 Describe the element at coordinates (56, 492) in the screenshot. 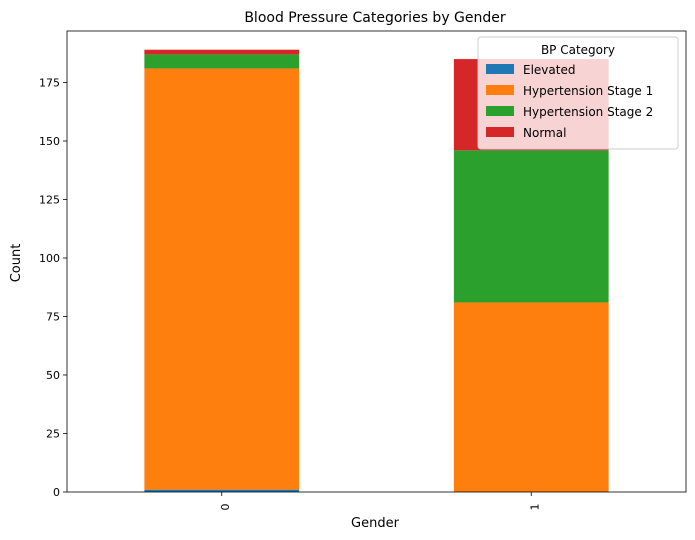

I see `y-tick-label: 0` at that location.